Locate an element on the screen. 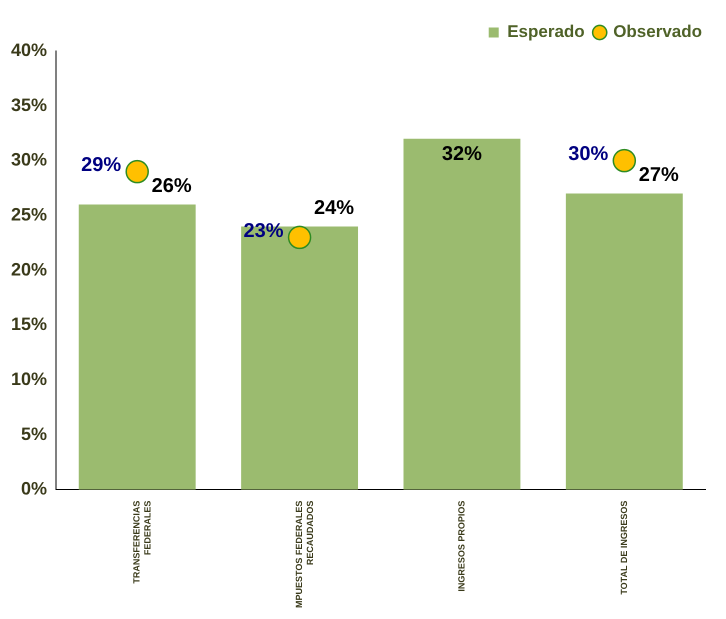  x-tick-label: INGRESOS PROPIOS is located at coordinates (461, 546).